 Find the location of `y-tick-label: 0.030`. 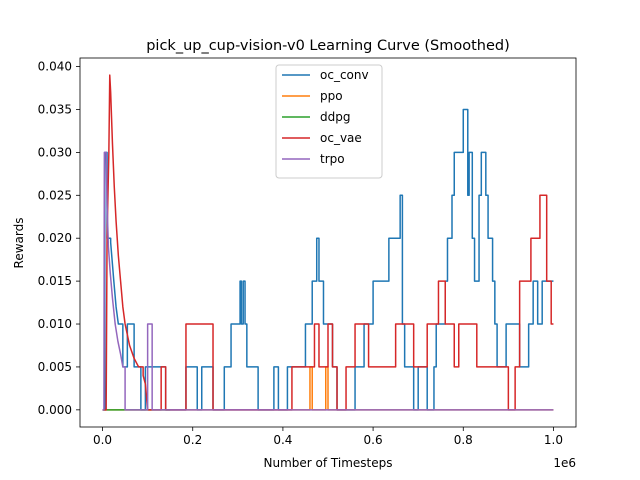

y-tick-label: 0.030 is located at coordinates (55, 152).